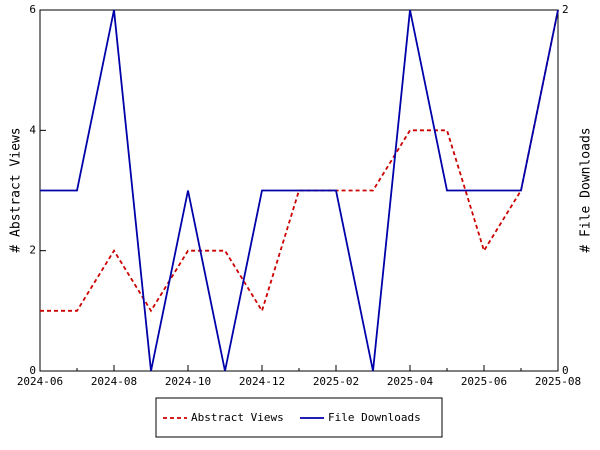 The width and height of the screenshot is (600, 450). What do you see at coordinates (32, 250) in the screenshot?
I see `y-tick-label: 2` at bounding box center [32, 250].